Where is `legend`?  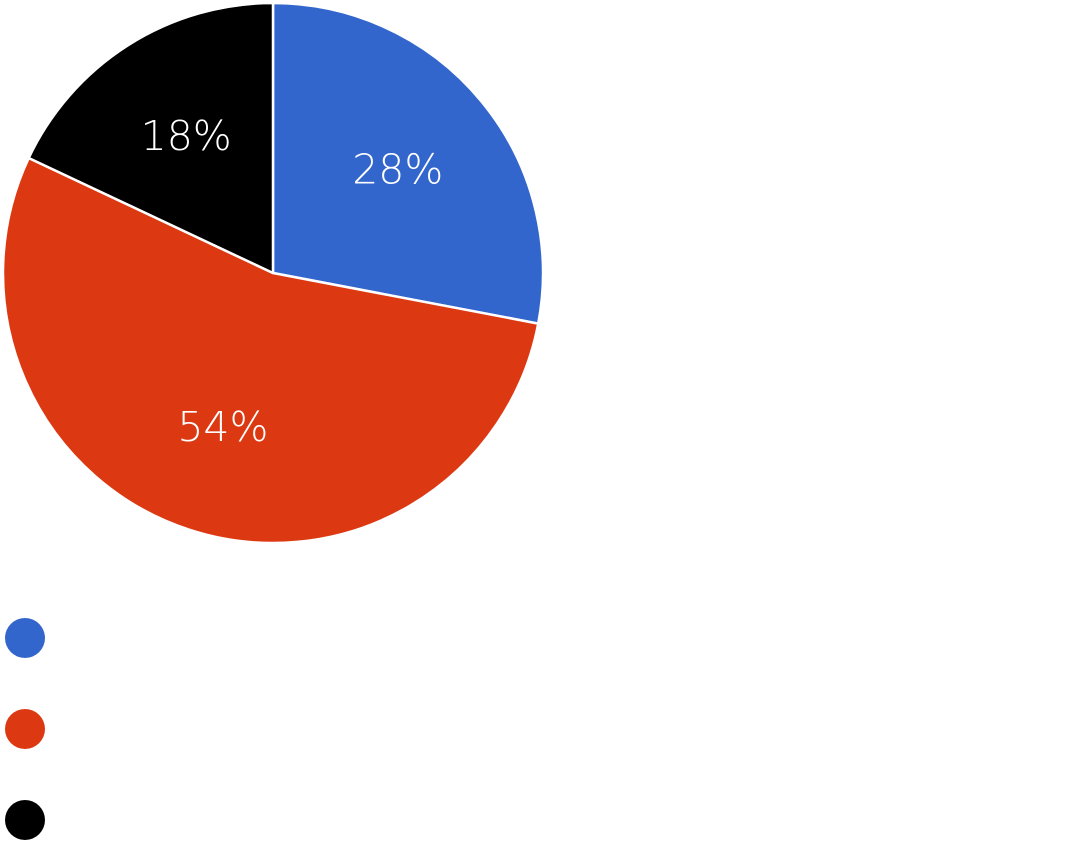
legend is located at coordinates (25, 729).